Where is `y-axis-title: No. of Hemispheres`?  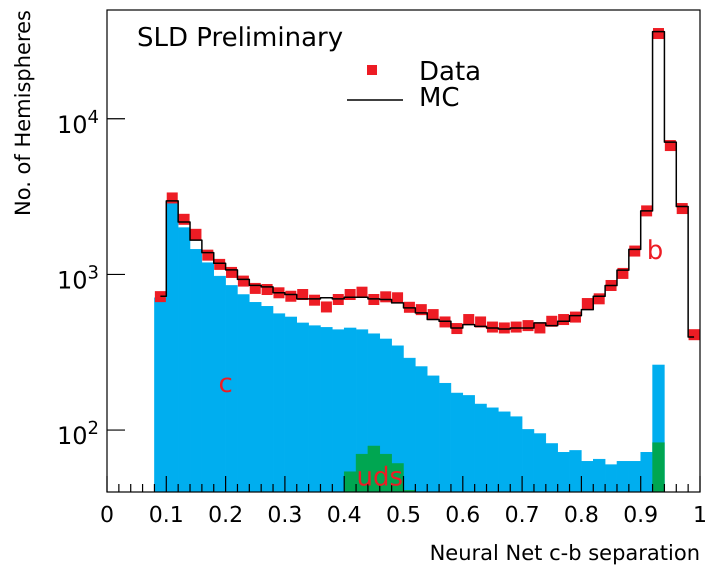
y-axis-title: No. of Hemispheres is located at coordinates (23, 113).